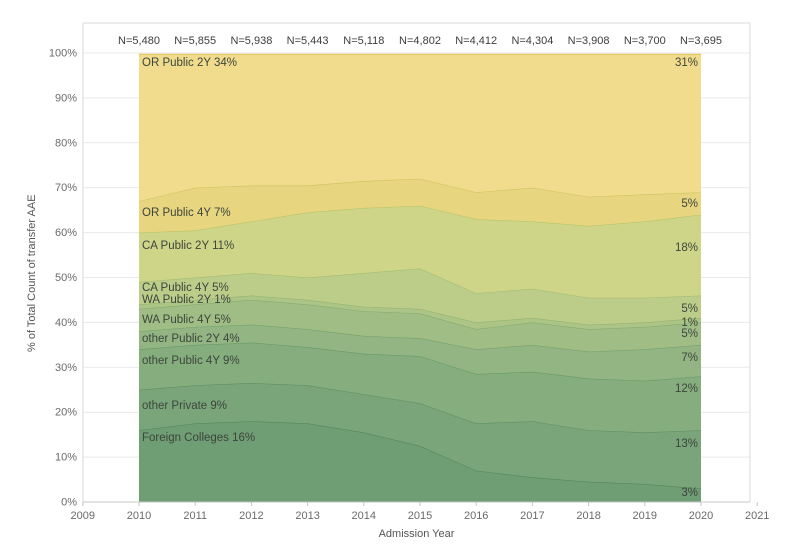 Image resolution: width=788 pixels, height=546 pixels. I want to click on n-count-label: N=4,304, so click(532, 41).